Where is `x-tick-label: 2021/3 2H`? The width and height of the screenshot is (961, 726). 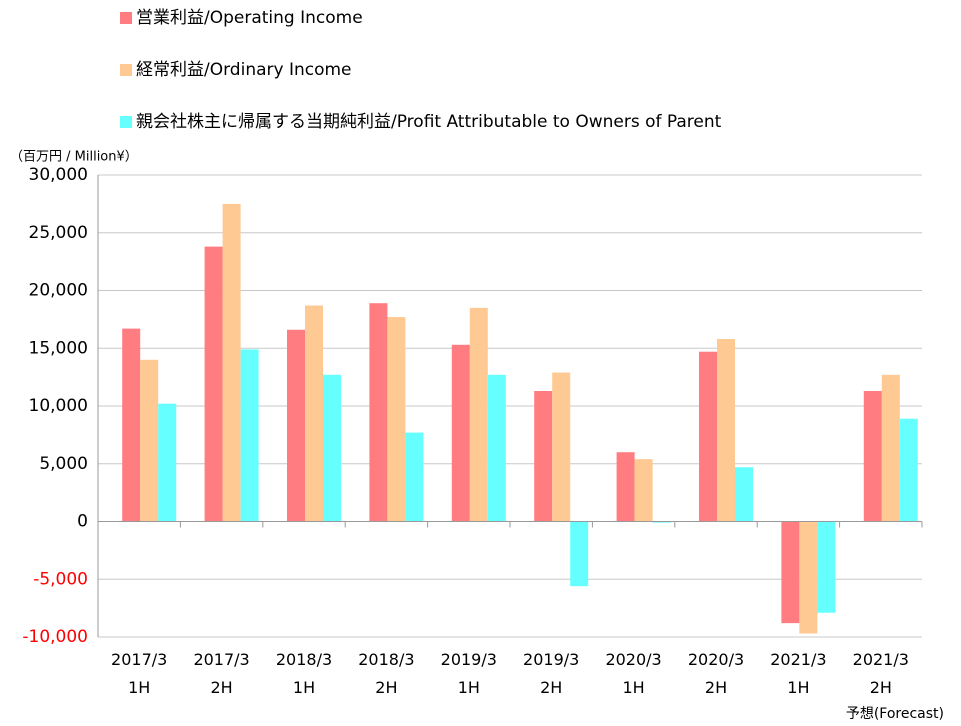
x-tick-label: 2021/3 2H is located at coordinates (881, 673).